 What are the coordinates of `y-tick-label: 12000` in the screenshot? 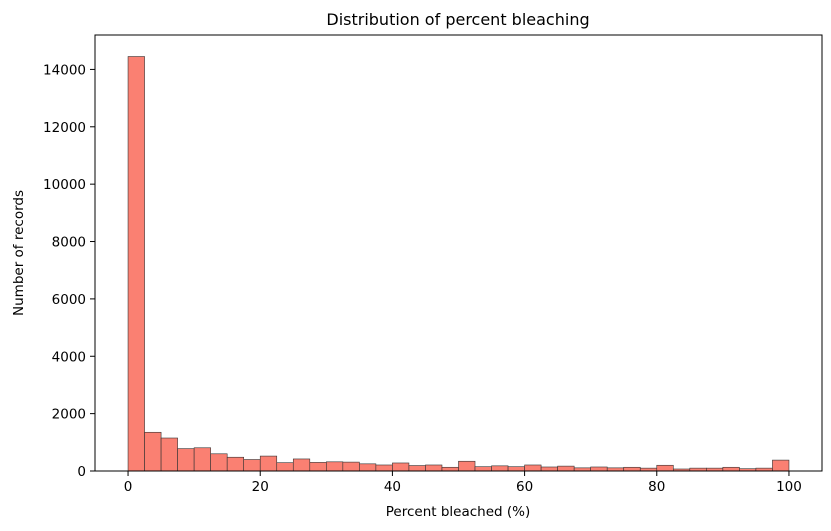 It's located at (64, 128).